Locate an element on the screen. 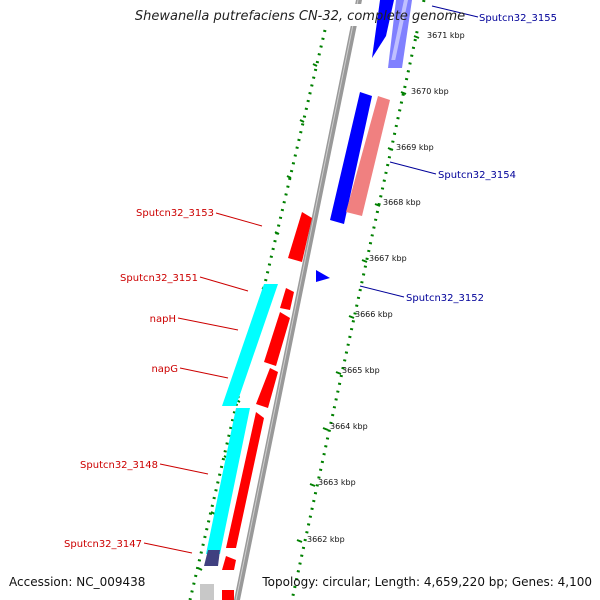 This screenshot has height=600, width=600. gene-3148-rna is located at coordinates (228, 481).